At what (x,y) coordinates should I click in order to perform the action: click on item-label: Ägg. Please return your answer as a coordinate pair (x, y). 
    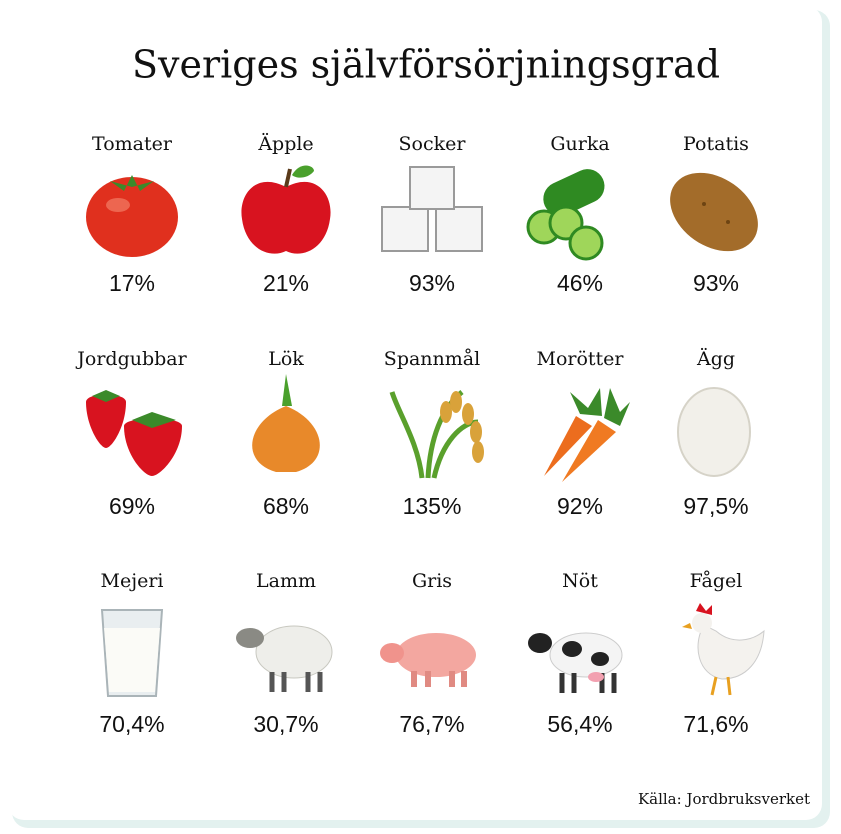
    Looking at the image, I should click on (715, 358).